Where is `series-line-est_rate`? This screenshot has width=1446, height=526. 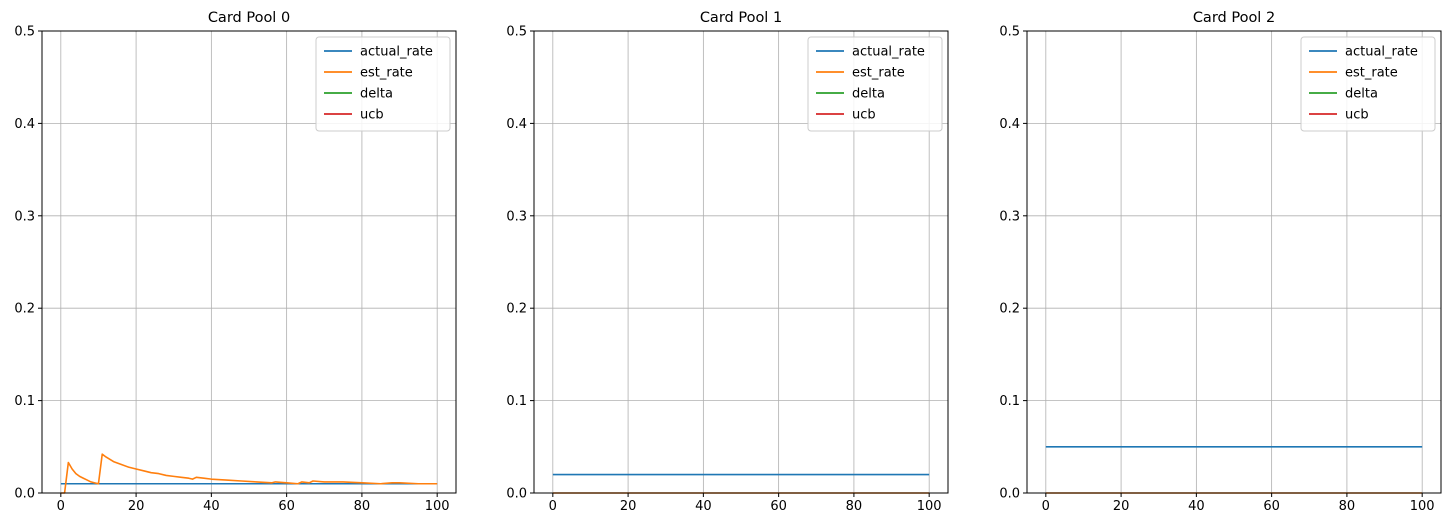 series-line-est_rate is located at coordinates (249, 473).